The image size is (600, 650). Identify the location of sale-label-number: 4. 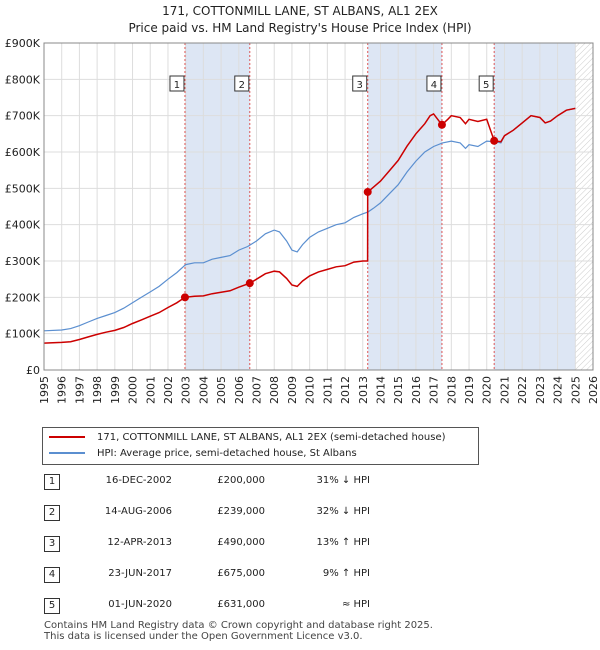
(434, 85).